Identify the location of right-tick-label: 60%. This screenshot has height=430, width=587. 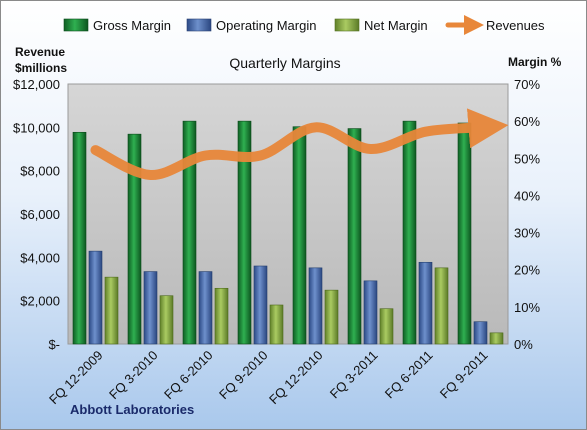
(527, 121).